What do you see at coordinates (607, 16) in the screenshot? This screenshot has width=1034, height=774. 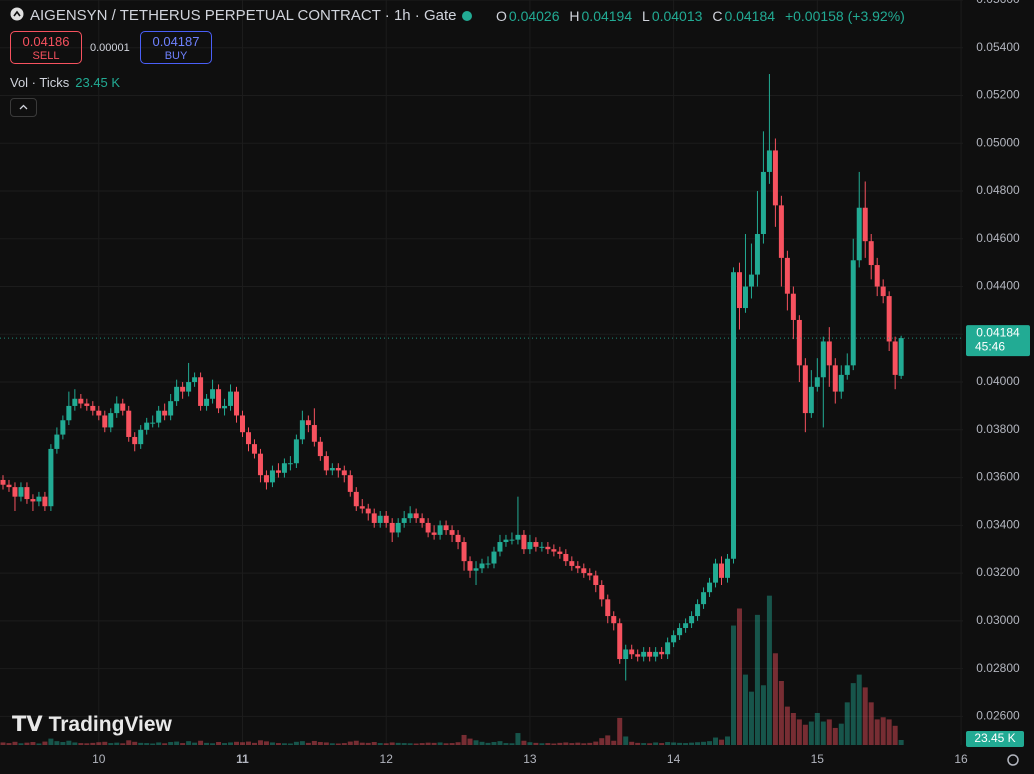 I see `legend-high: 0.04194` at bounding box center [607, 16].